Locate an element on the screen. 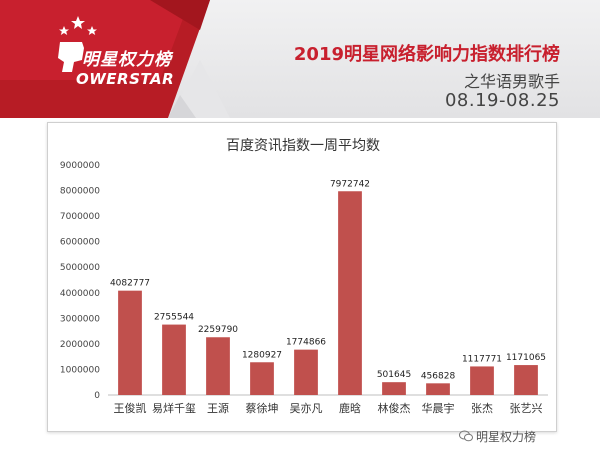 This screenshot has width=600, height=462. y-tick-label: 9000000 is located at coordinates (80, 166).